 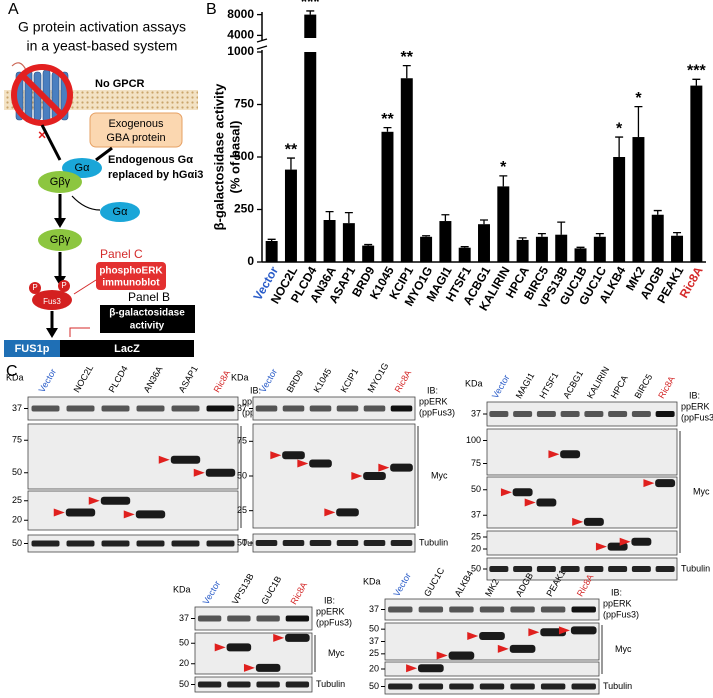 I want to click on marker-label: 20, so click(x=17, y=520).